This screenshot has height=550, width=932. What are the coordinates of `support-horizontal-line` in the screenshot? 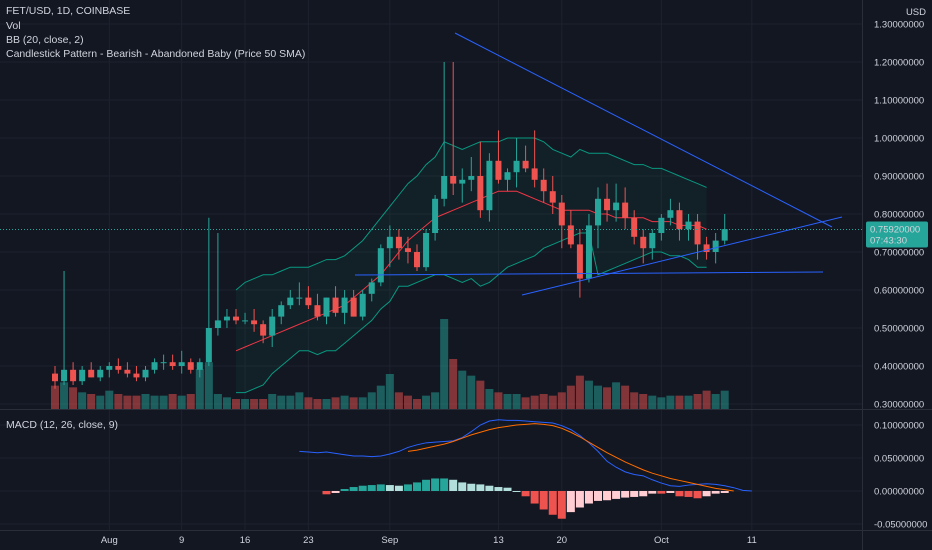 It's located at (589, 273).